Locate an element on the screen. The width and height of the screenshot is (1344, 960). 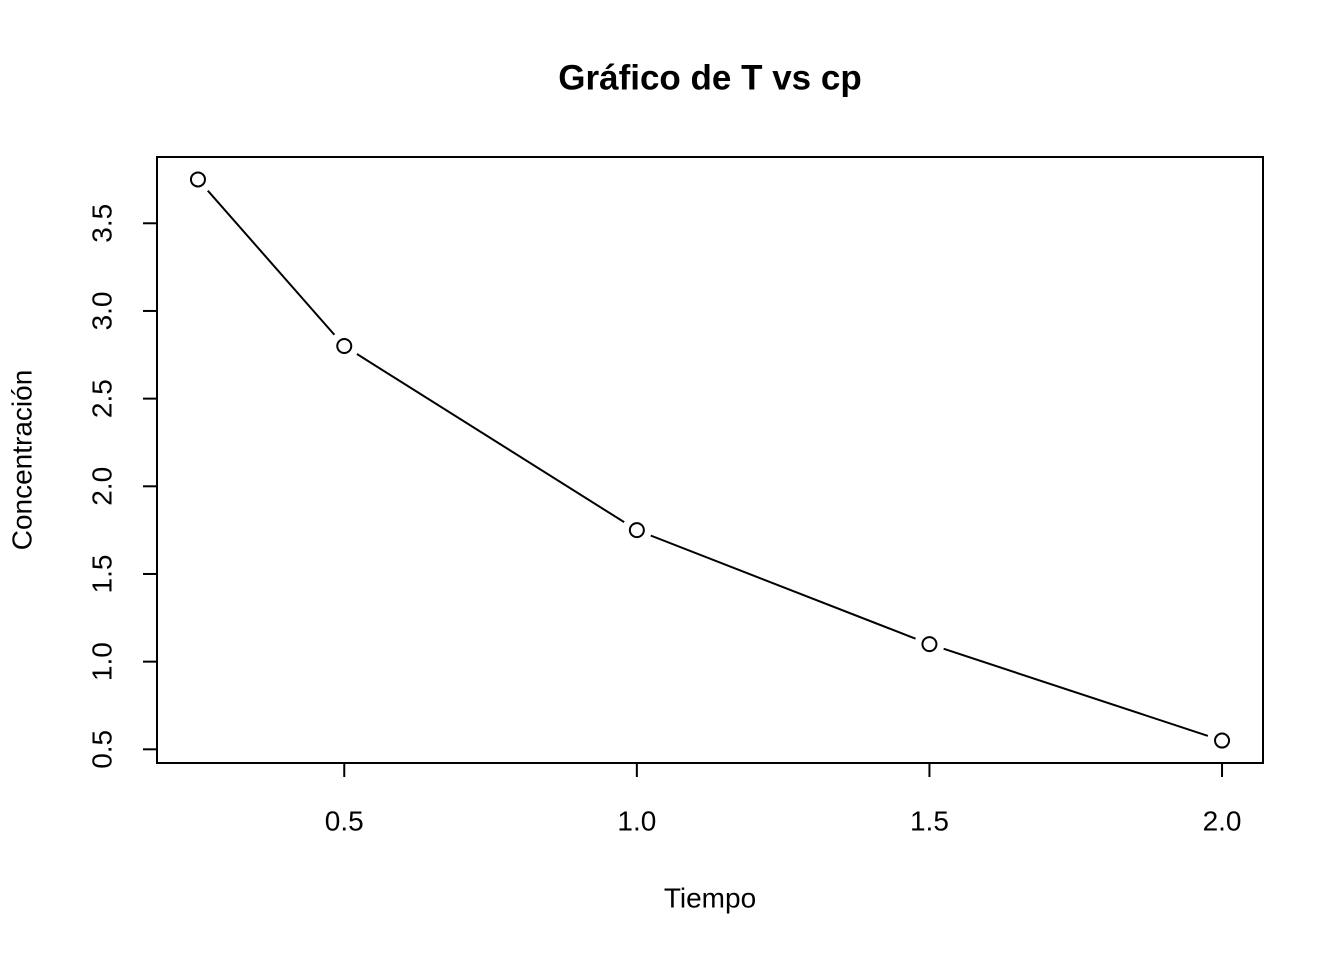
y-tick-label: 1.5 is located at coordinates (101, 574).